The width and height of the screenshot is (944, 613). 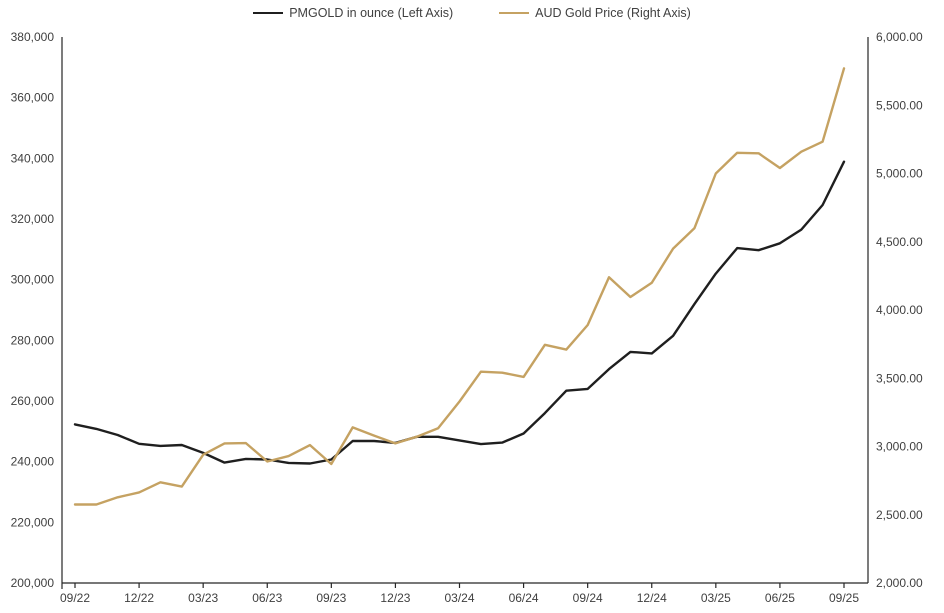 I want to click on x-axis-tick-label: 12/22, so click(x=139, y=598).